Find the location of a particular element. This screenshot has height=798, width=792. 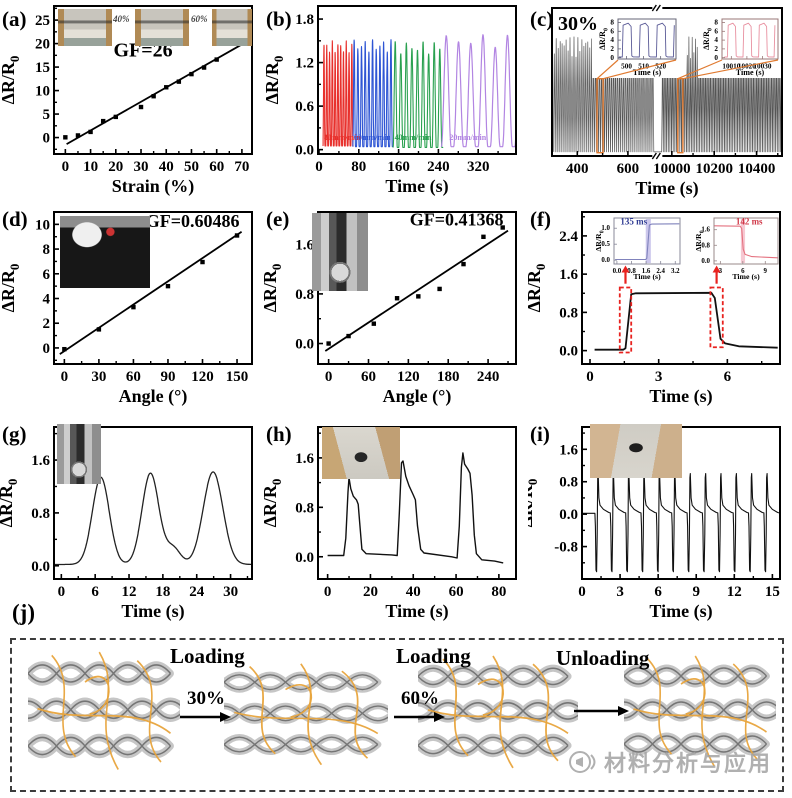

y-tick-label: 0.5 is located at coordinates (605, 244).